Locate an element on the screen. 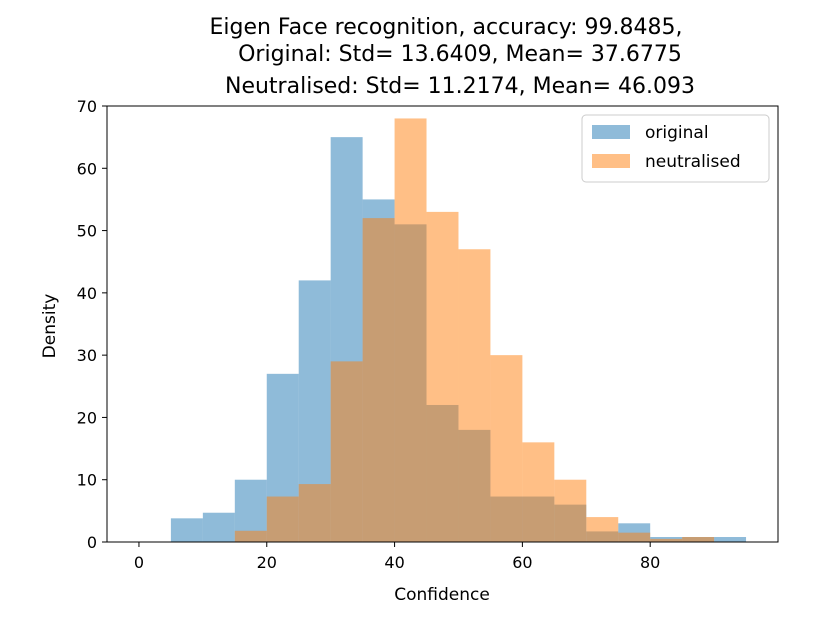 The width and height of the screenshot is (834, 632). legend-label-original: original is located at coordinates (677, 133).